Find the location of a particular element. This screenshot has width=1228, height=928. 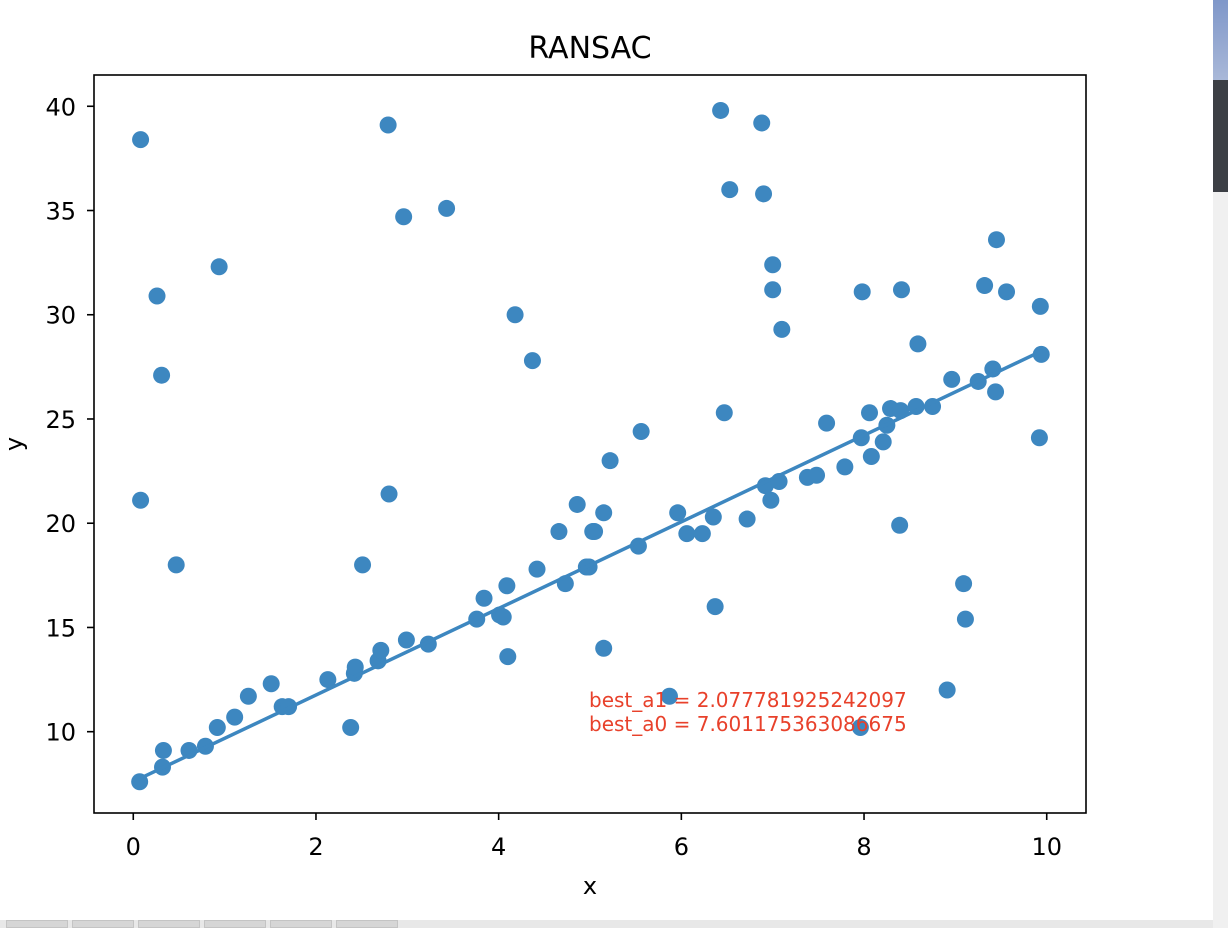

chart-title: RANSAC is located at coordinates (589, 48).